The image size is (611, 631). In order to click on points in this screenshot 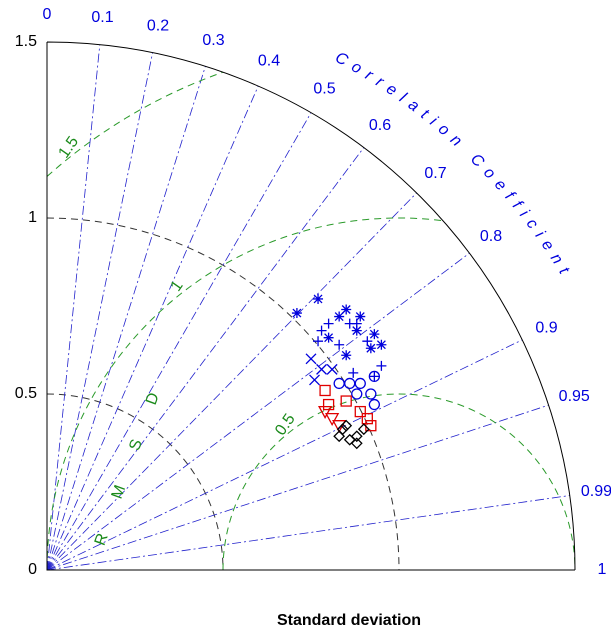, I will do `click(339, 371)`.